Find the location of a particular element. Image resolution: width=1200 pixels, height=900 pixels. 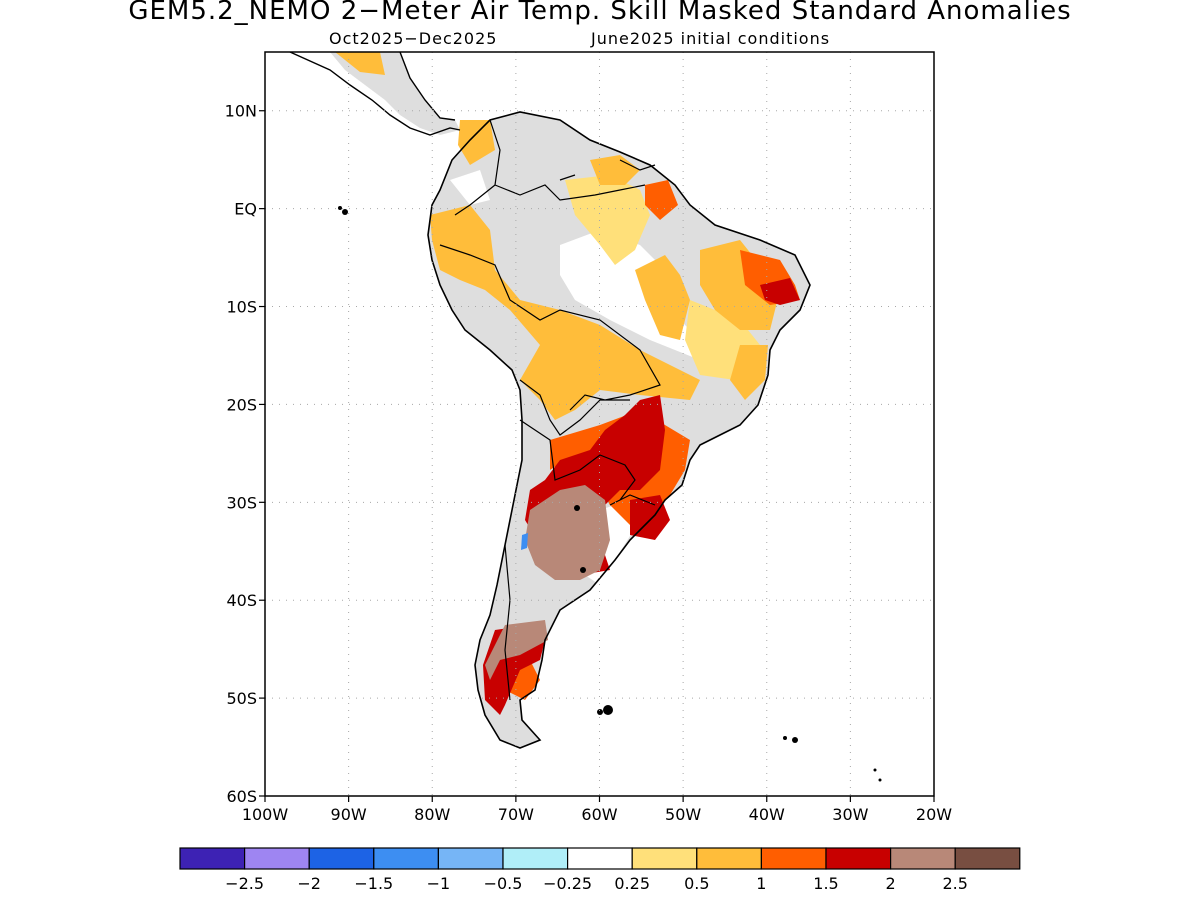

lat-tick-label: EQ is located at coordinates (245, 209).